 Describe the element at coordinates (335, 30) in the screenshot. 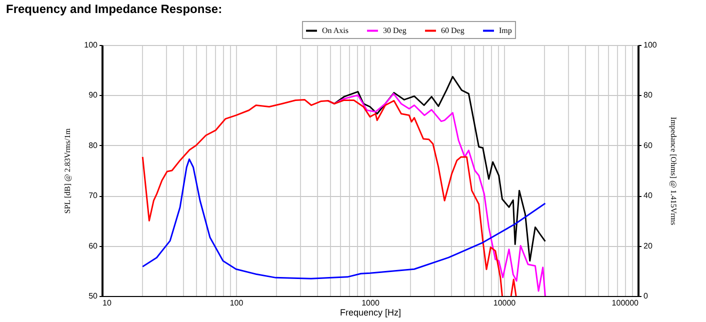

I see `legend-label: On Axis` at that location.